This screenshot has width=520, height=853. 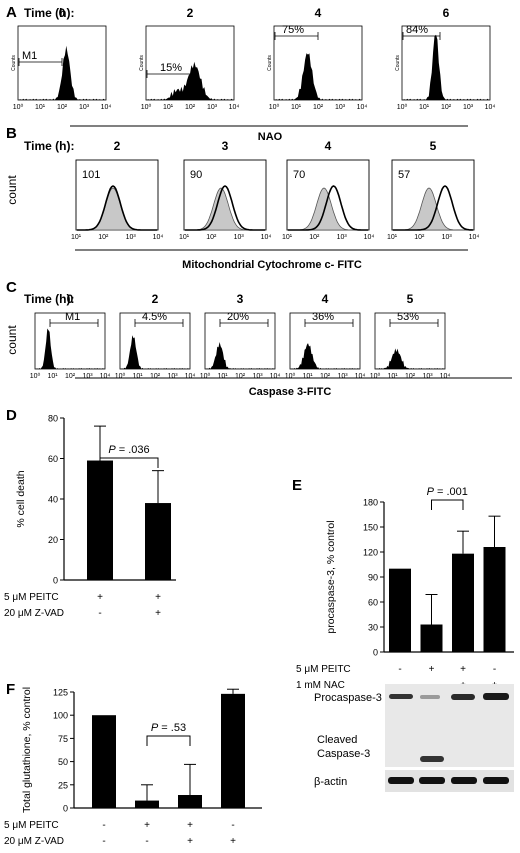 What do you see at coordinates (240, 299) in the screenshot?
I see `panel-c-time-2: 3` at bounding box center [240, 299].